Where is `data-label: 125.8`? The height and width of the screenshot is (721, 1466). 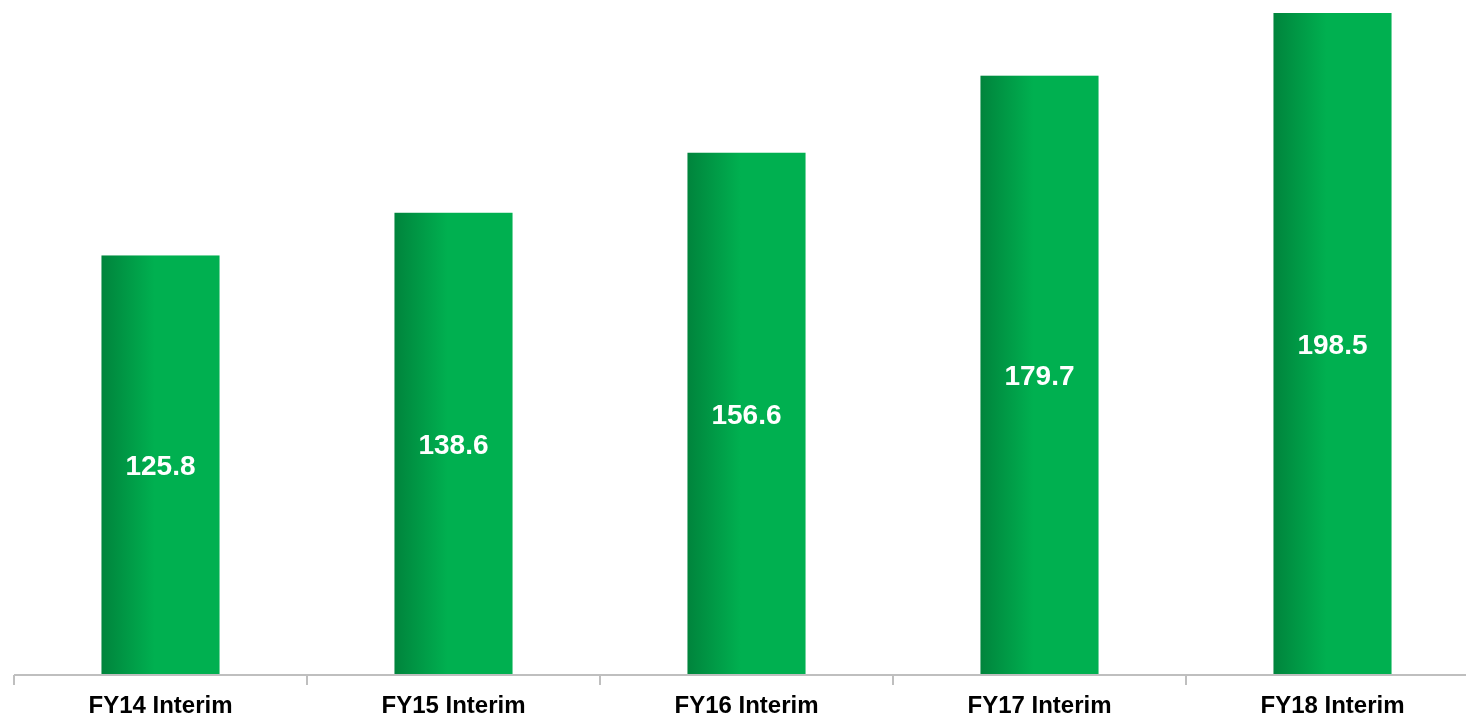
data-label: 125.8 is located at coordinates (160, 466).